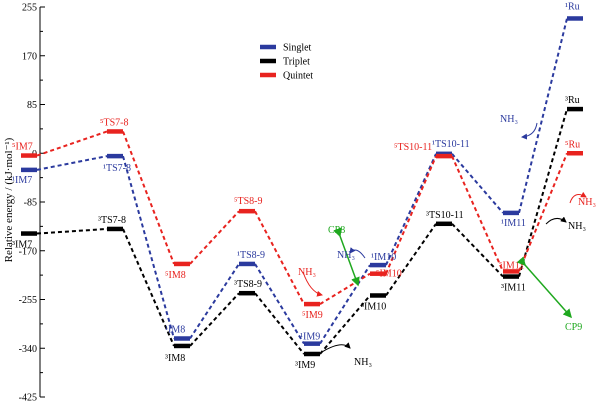  I want to click on point-label: ¹TS8-9, so click(251, 255).